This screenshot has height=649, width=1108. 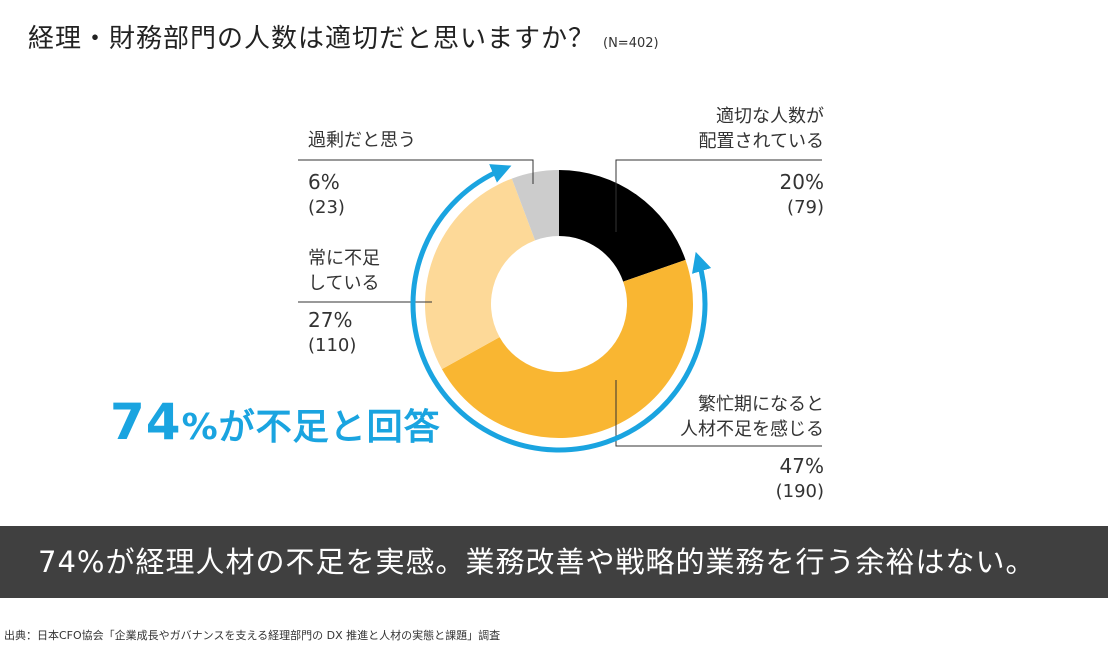 I want to click on value-adequate: 20% (79), so click(x=802, y=195).